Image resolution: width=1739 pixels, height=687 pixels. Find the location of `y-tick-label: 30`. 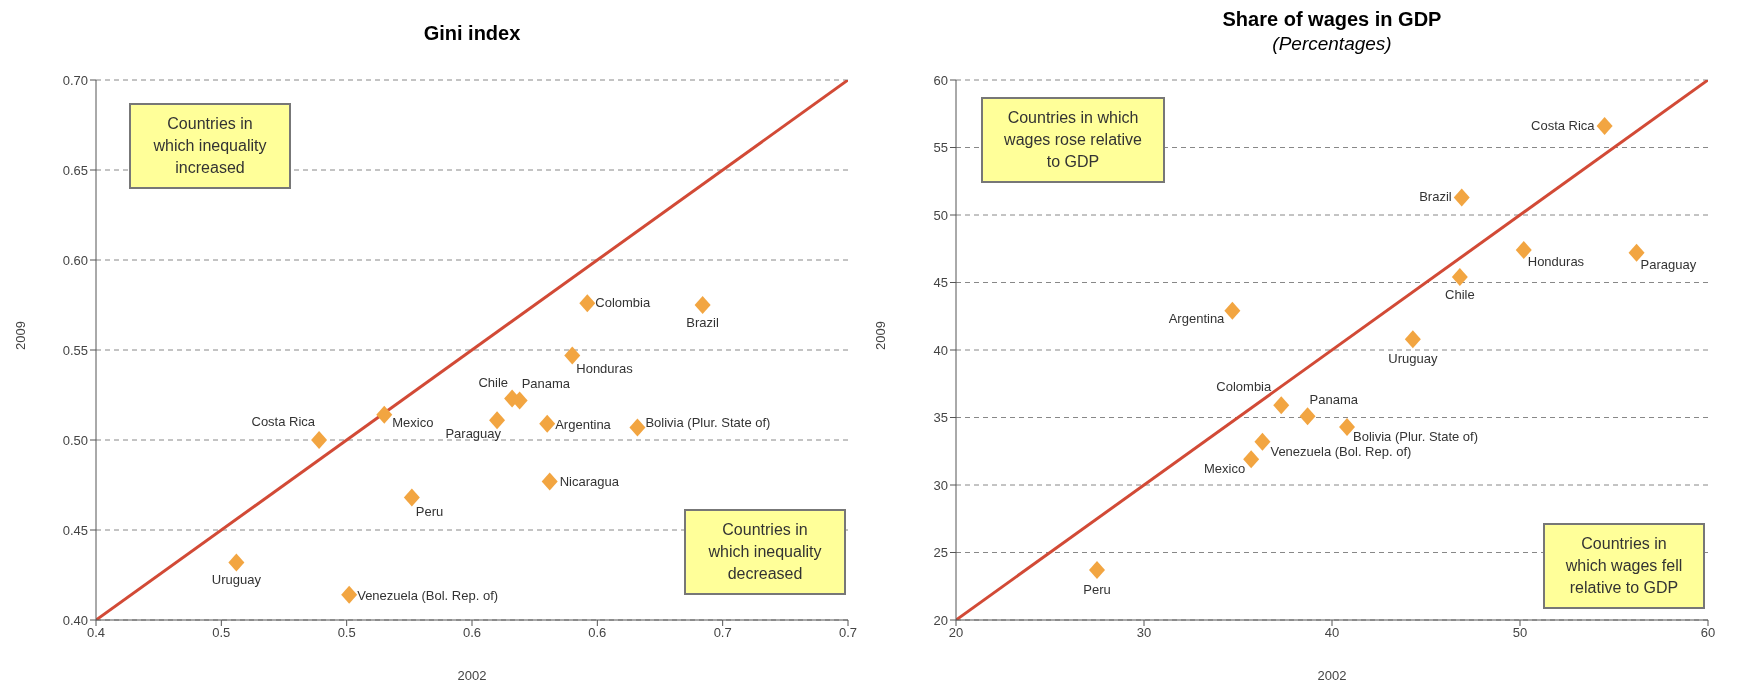

y-tick-label: 30 is located at coordinates (940, 485).